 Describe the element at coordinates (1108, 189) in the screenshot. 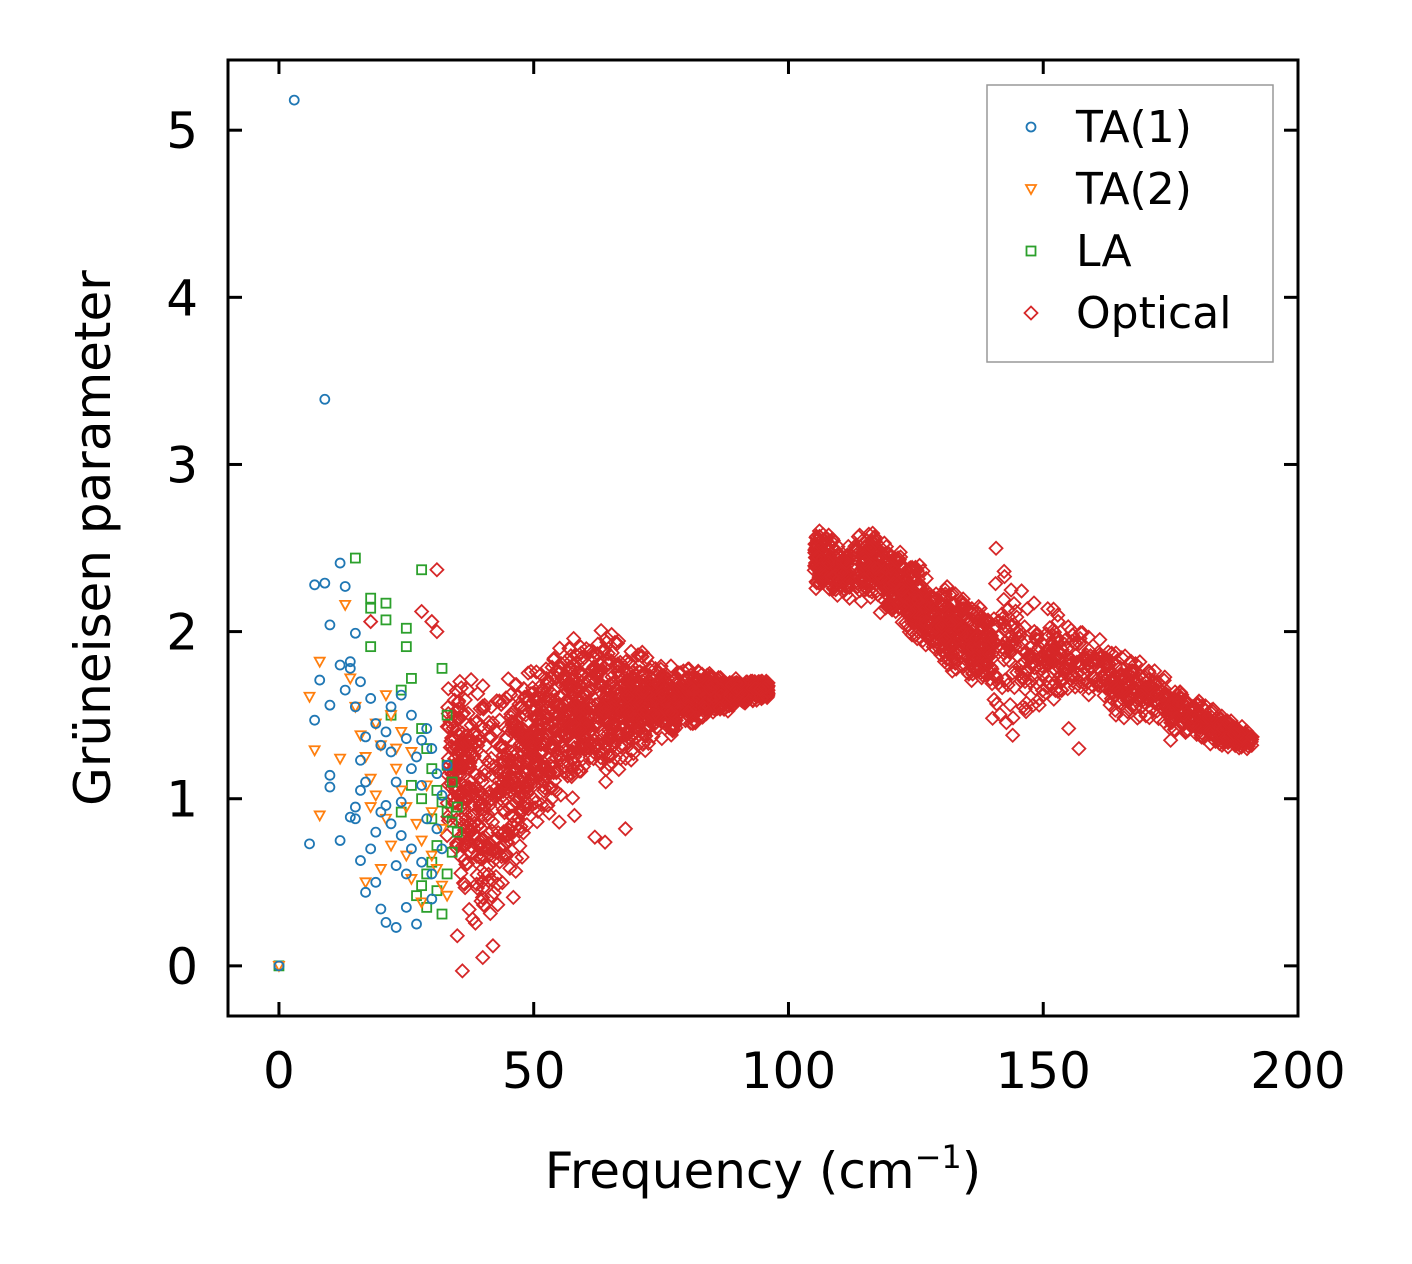

I see `legend-item-ta-2: TA(2)` at that location.